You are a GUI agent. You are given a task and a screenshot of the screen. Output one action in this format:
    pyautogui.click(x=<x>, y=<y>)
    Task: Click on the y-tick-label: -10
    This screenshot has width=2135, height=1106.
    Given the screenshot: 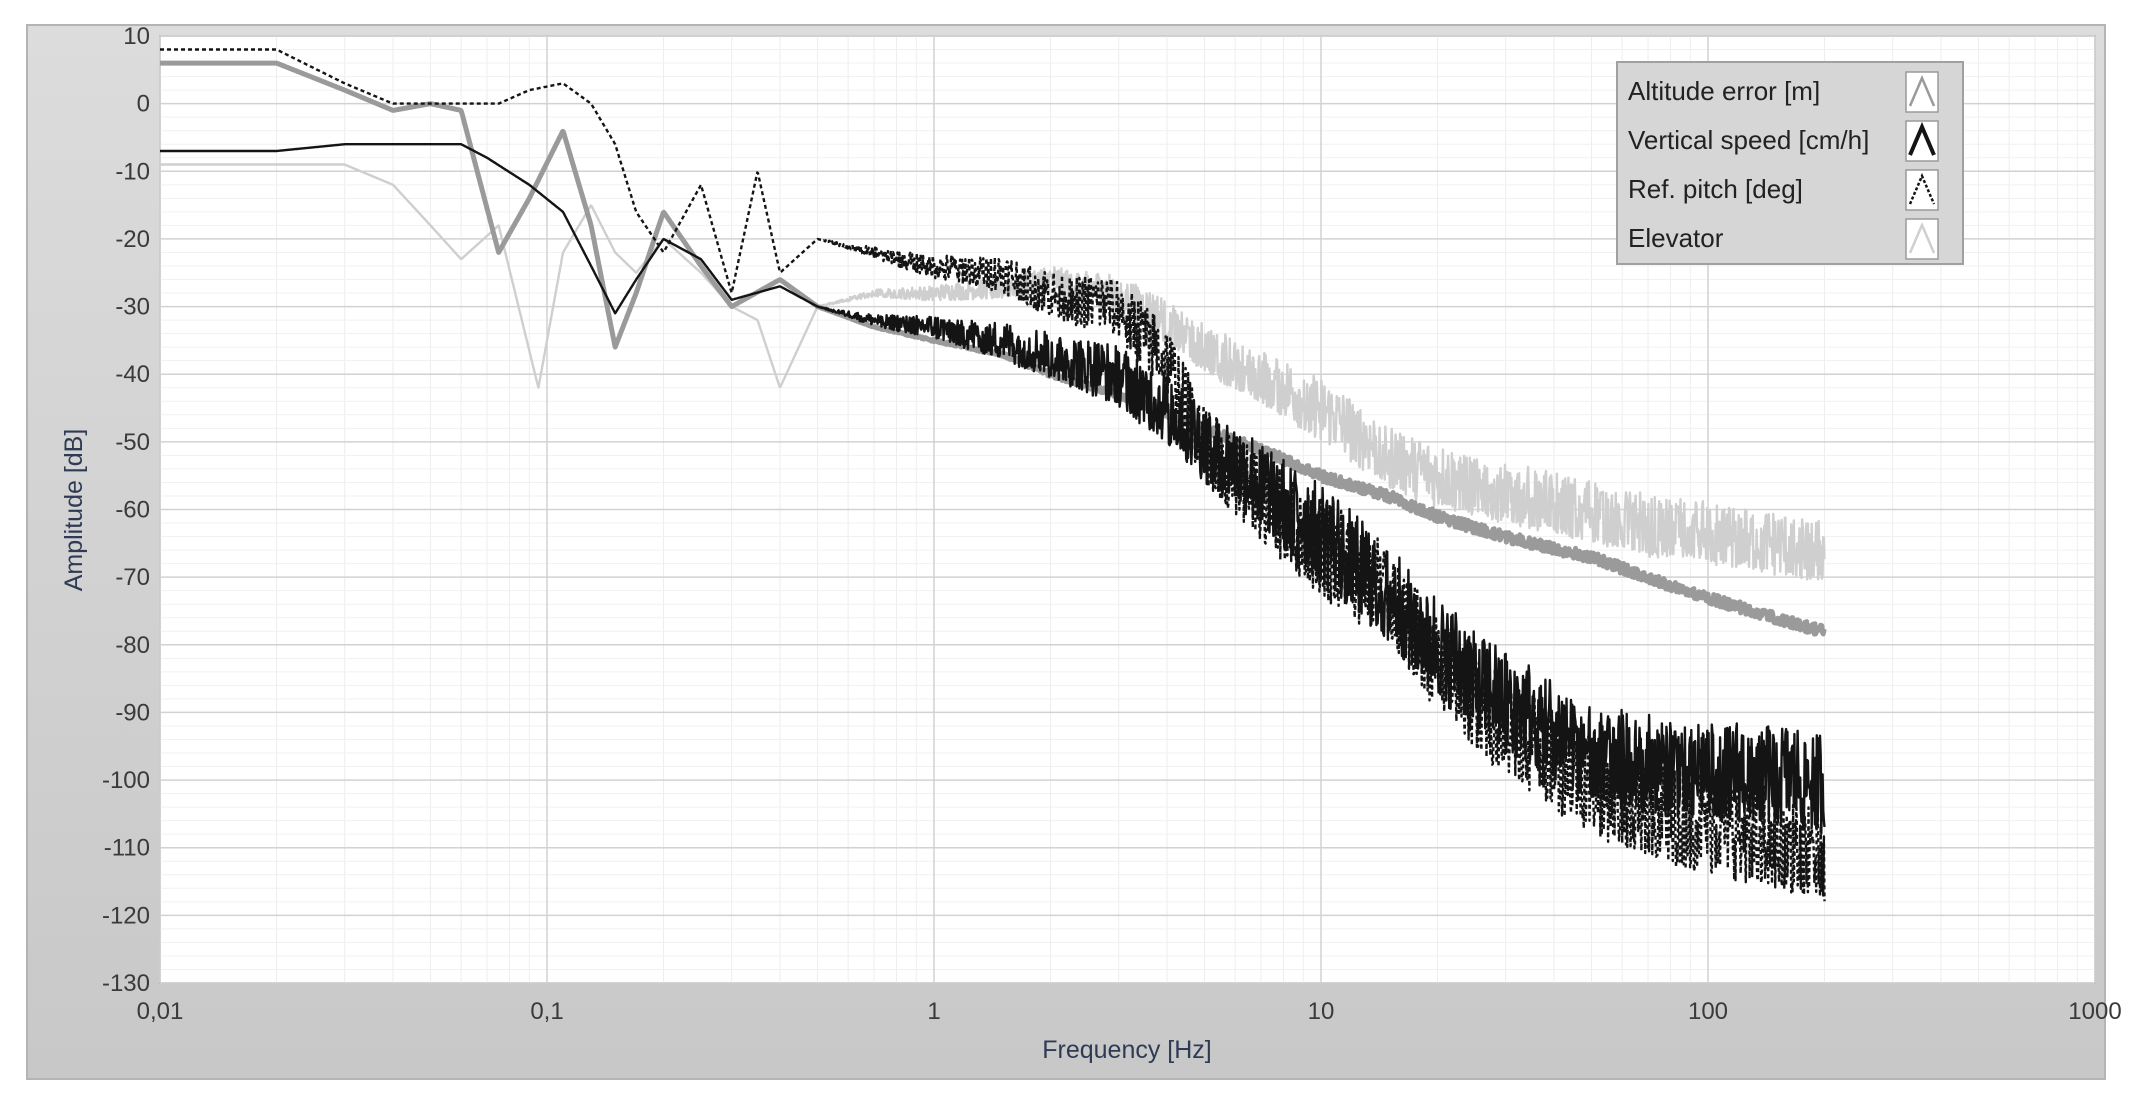 What is the action you would take?
    pyautogui.click(x=132, y=171)
    